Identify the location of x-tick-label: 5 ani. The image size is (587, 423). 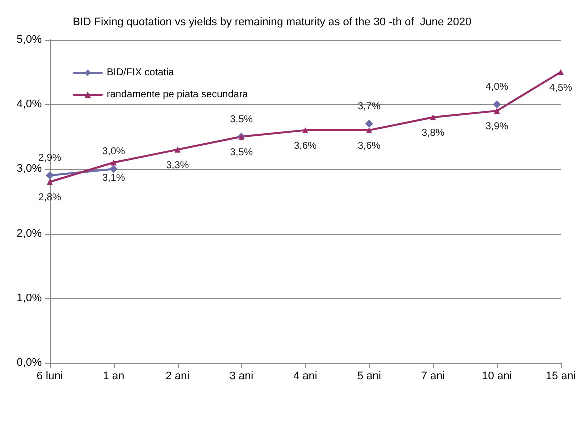
(369, 376).